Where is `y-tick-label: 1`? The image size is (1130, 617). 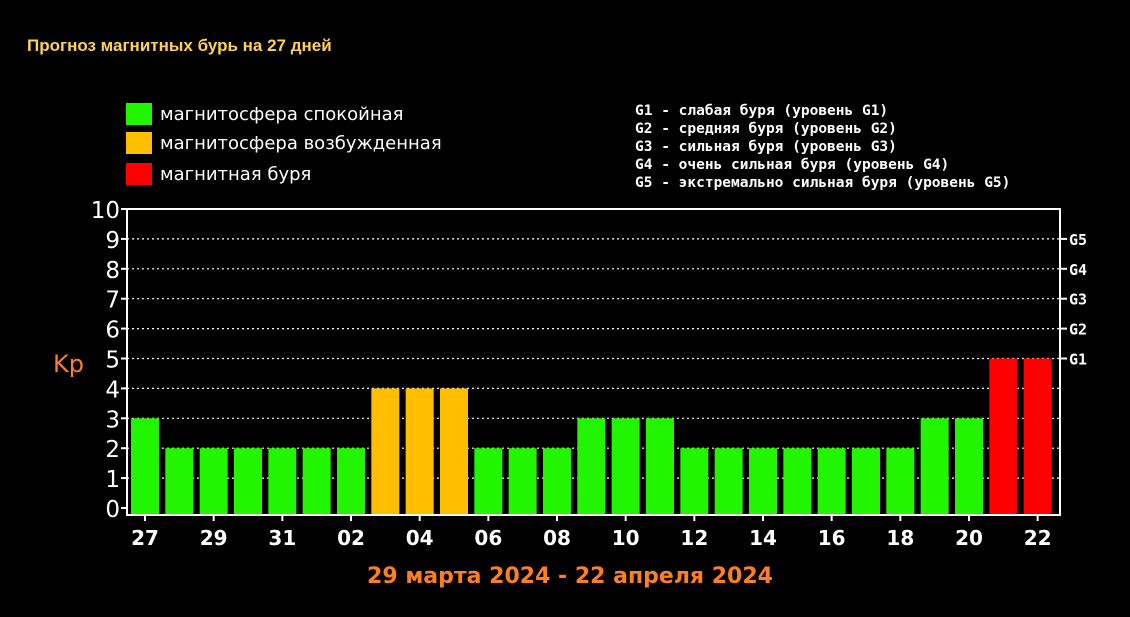 y-tick-label: 1 is located at coordinates (112, 480).